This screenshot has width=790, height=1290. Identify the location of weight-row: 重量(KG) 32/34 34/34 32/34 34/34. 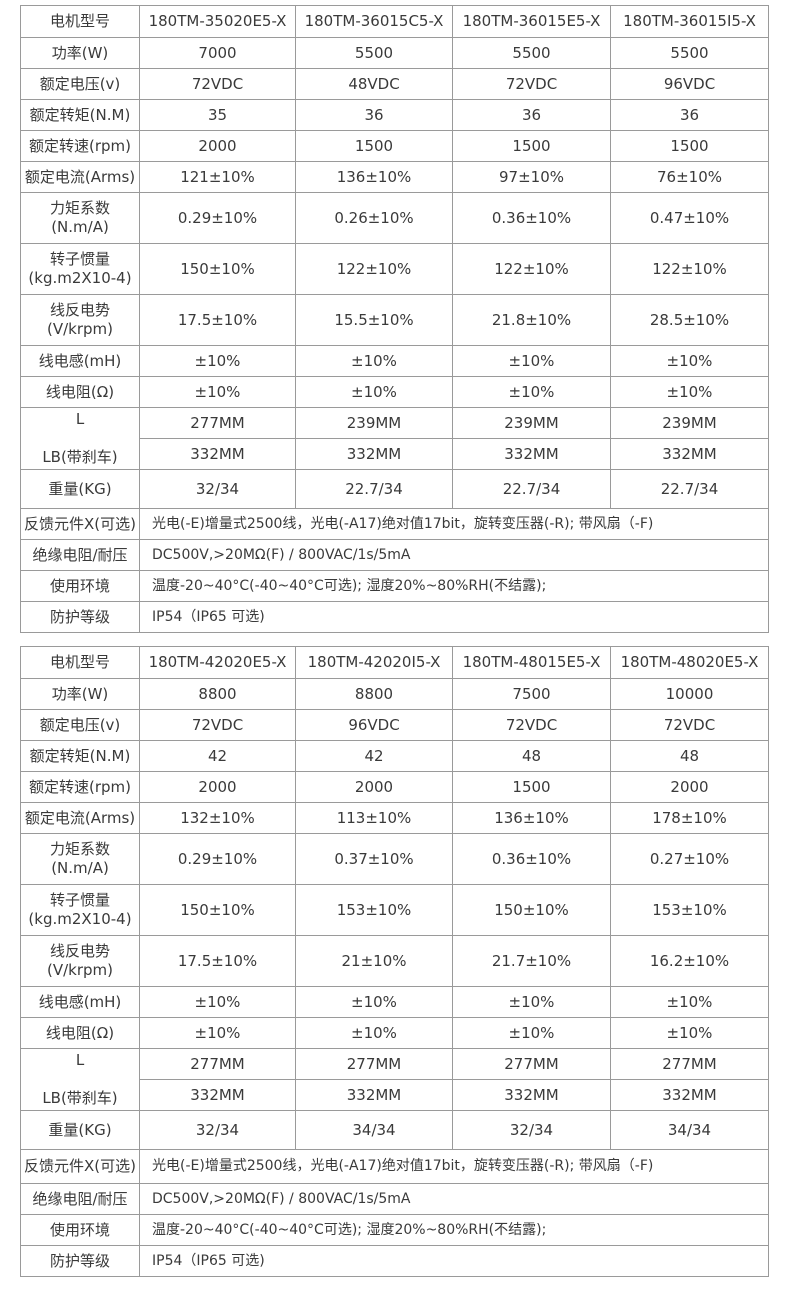
(394, 1130).